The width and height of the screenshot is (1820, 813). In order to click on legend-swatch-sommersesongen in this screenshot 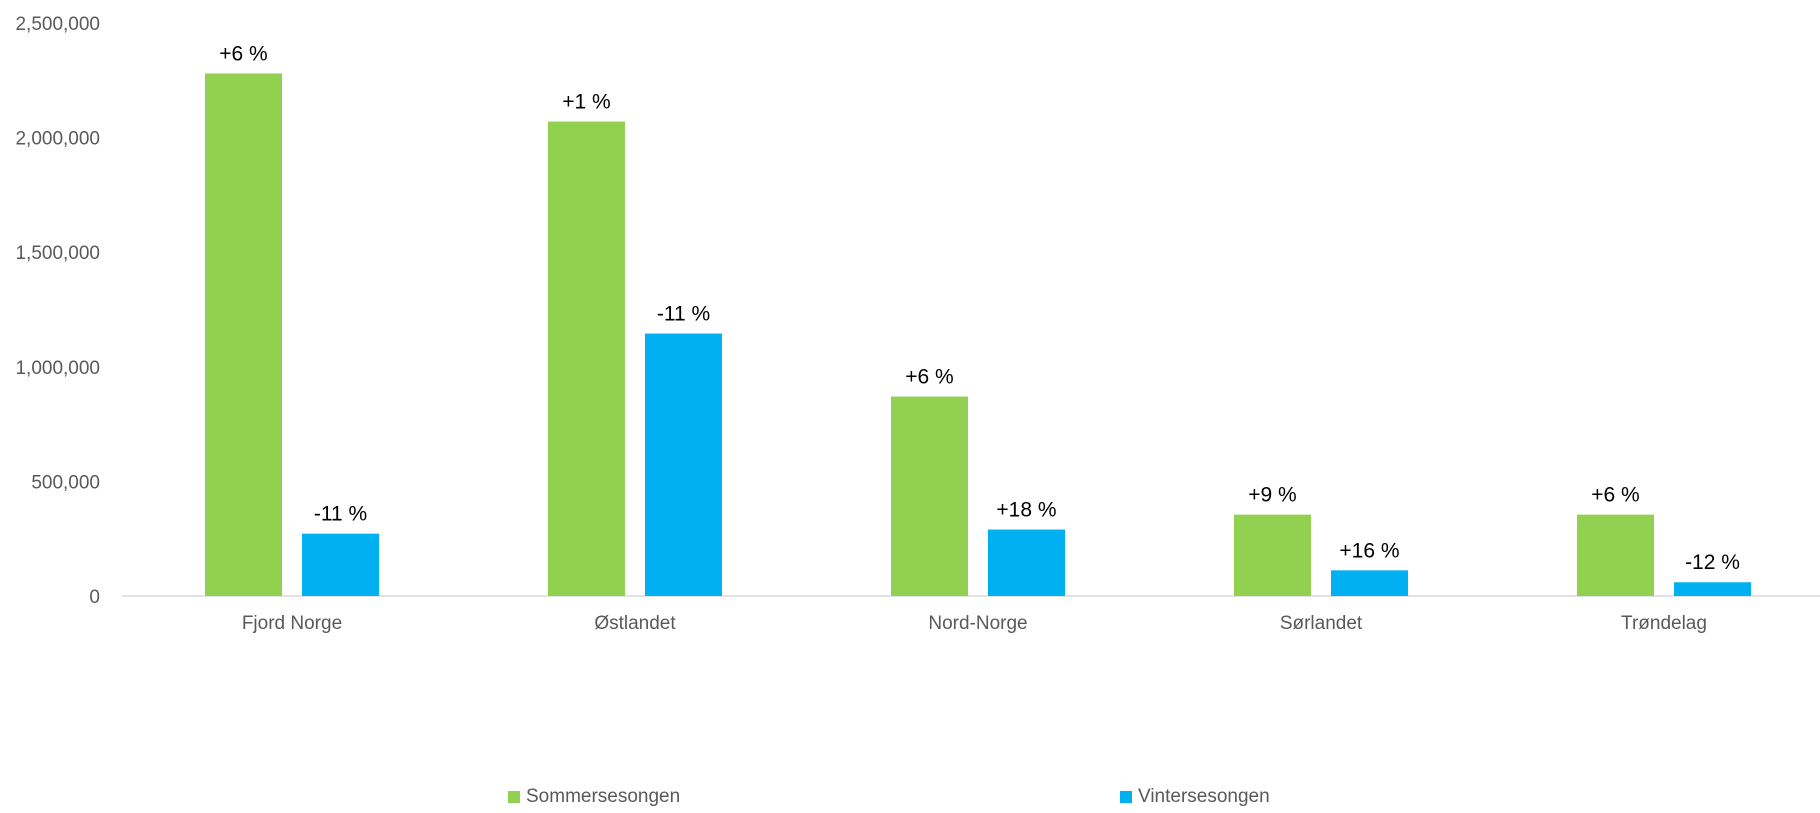, I will do `click(514, 797)`.